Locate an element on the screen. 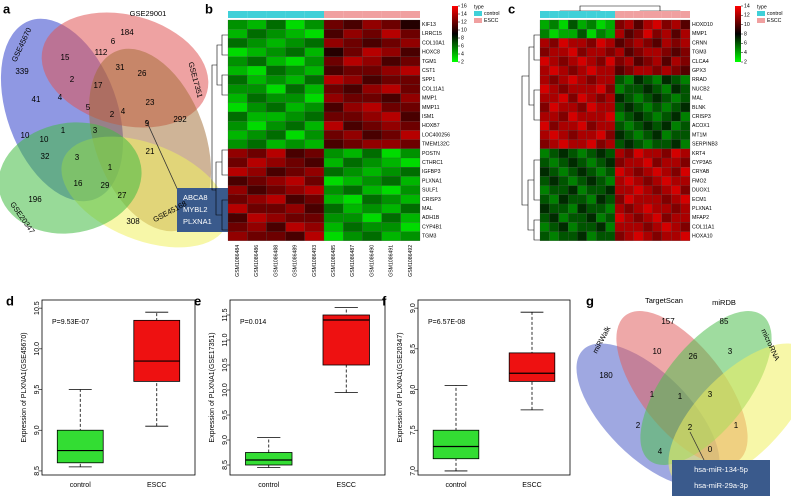 This screenshot has height=503, width=791. x-tick-label: ESCC is located at coordinates (531, 485).